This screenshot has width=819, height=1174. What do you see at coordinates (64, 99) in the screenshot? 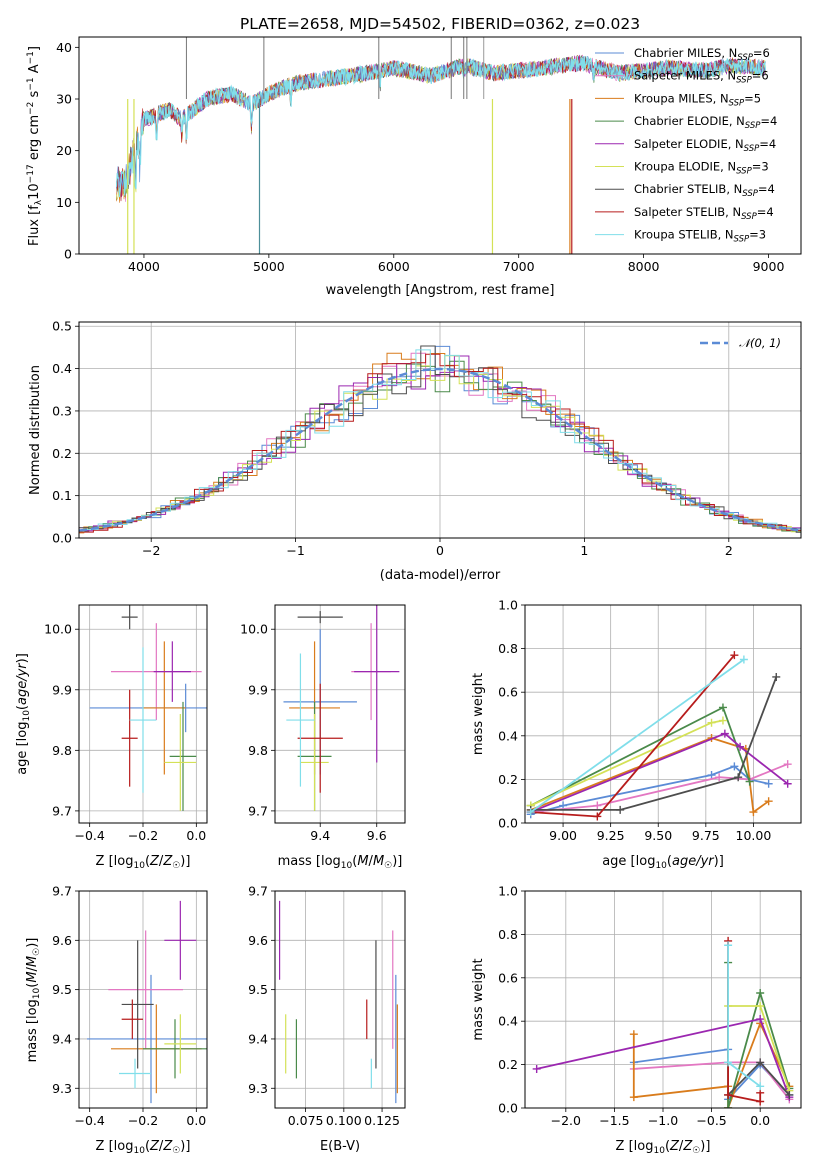
I see `y-tick-label: 30` at bounding box center [64, 99].